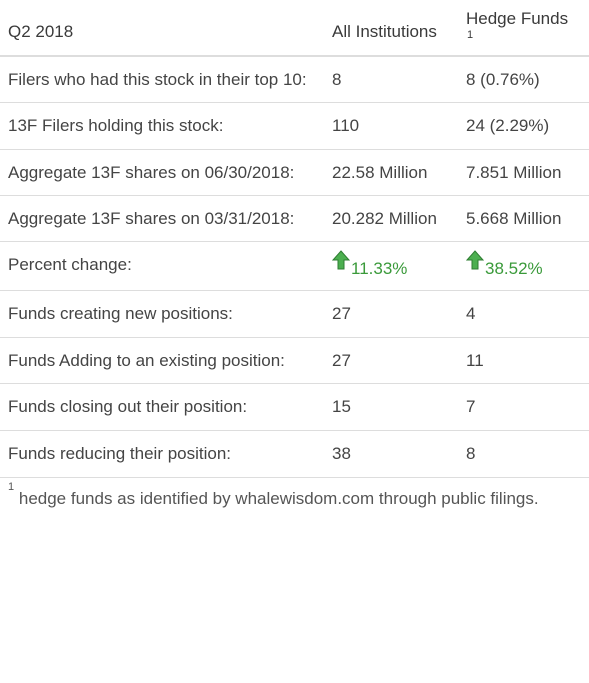 Image resolution: width=589 pixels, height=683 pixels. Describe the element at coordinates (162, 407) in the screenshot. I see `row-label: Funds closing out their position:` at that location.